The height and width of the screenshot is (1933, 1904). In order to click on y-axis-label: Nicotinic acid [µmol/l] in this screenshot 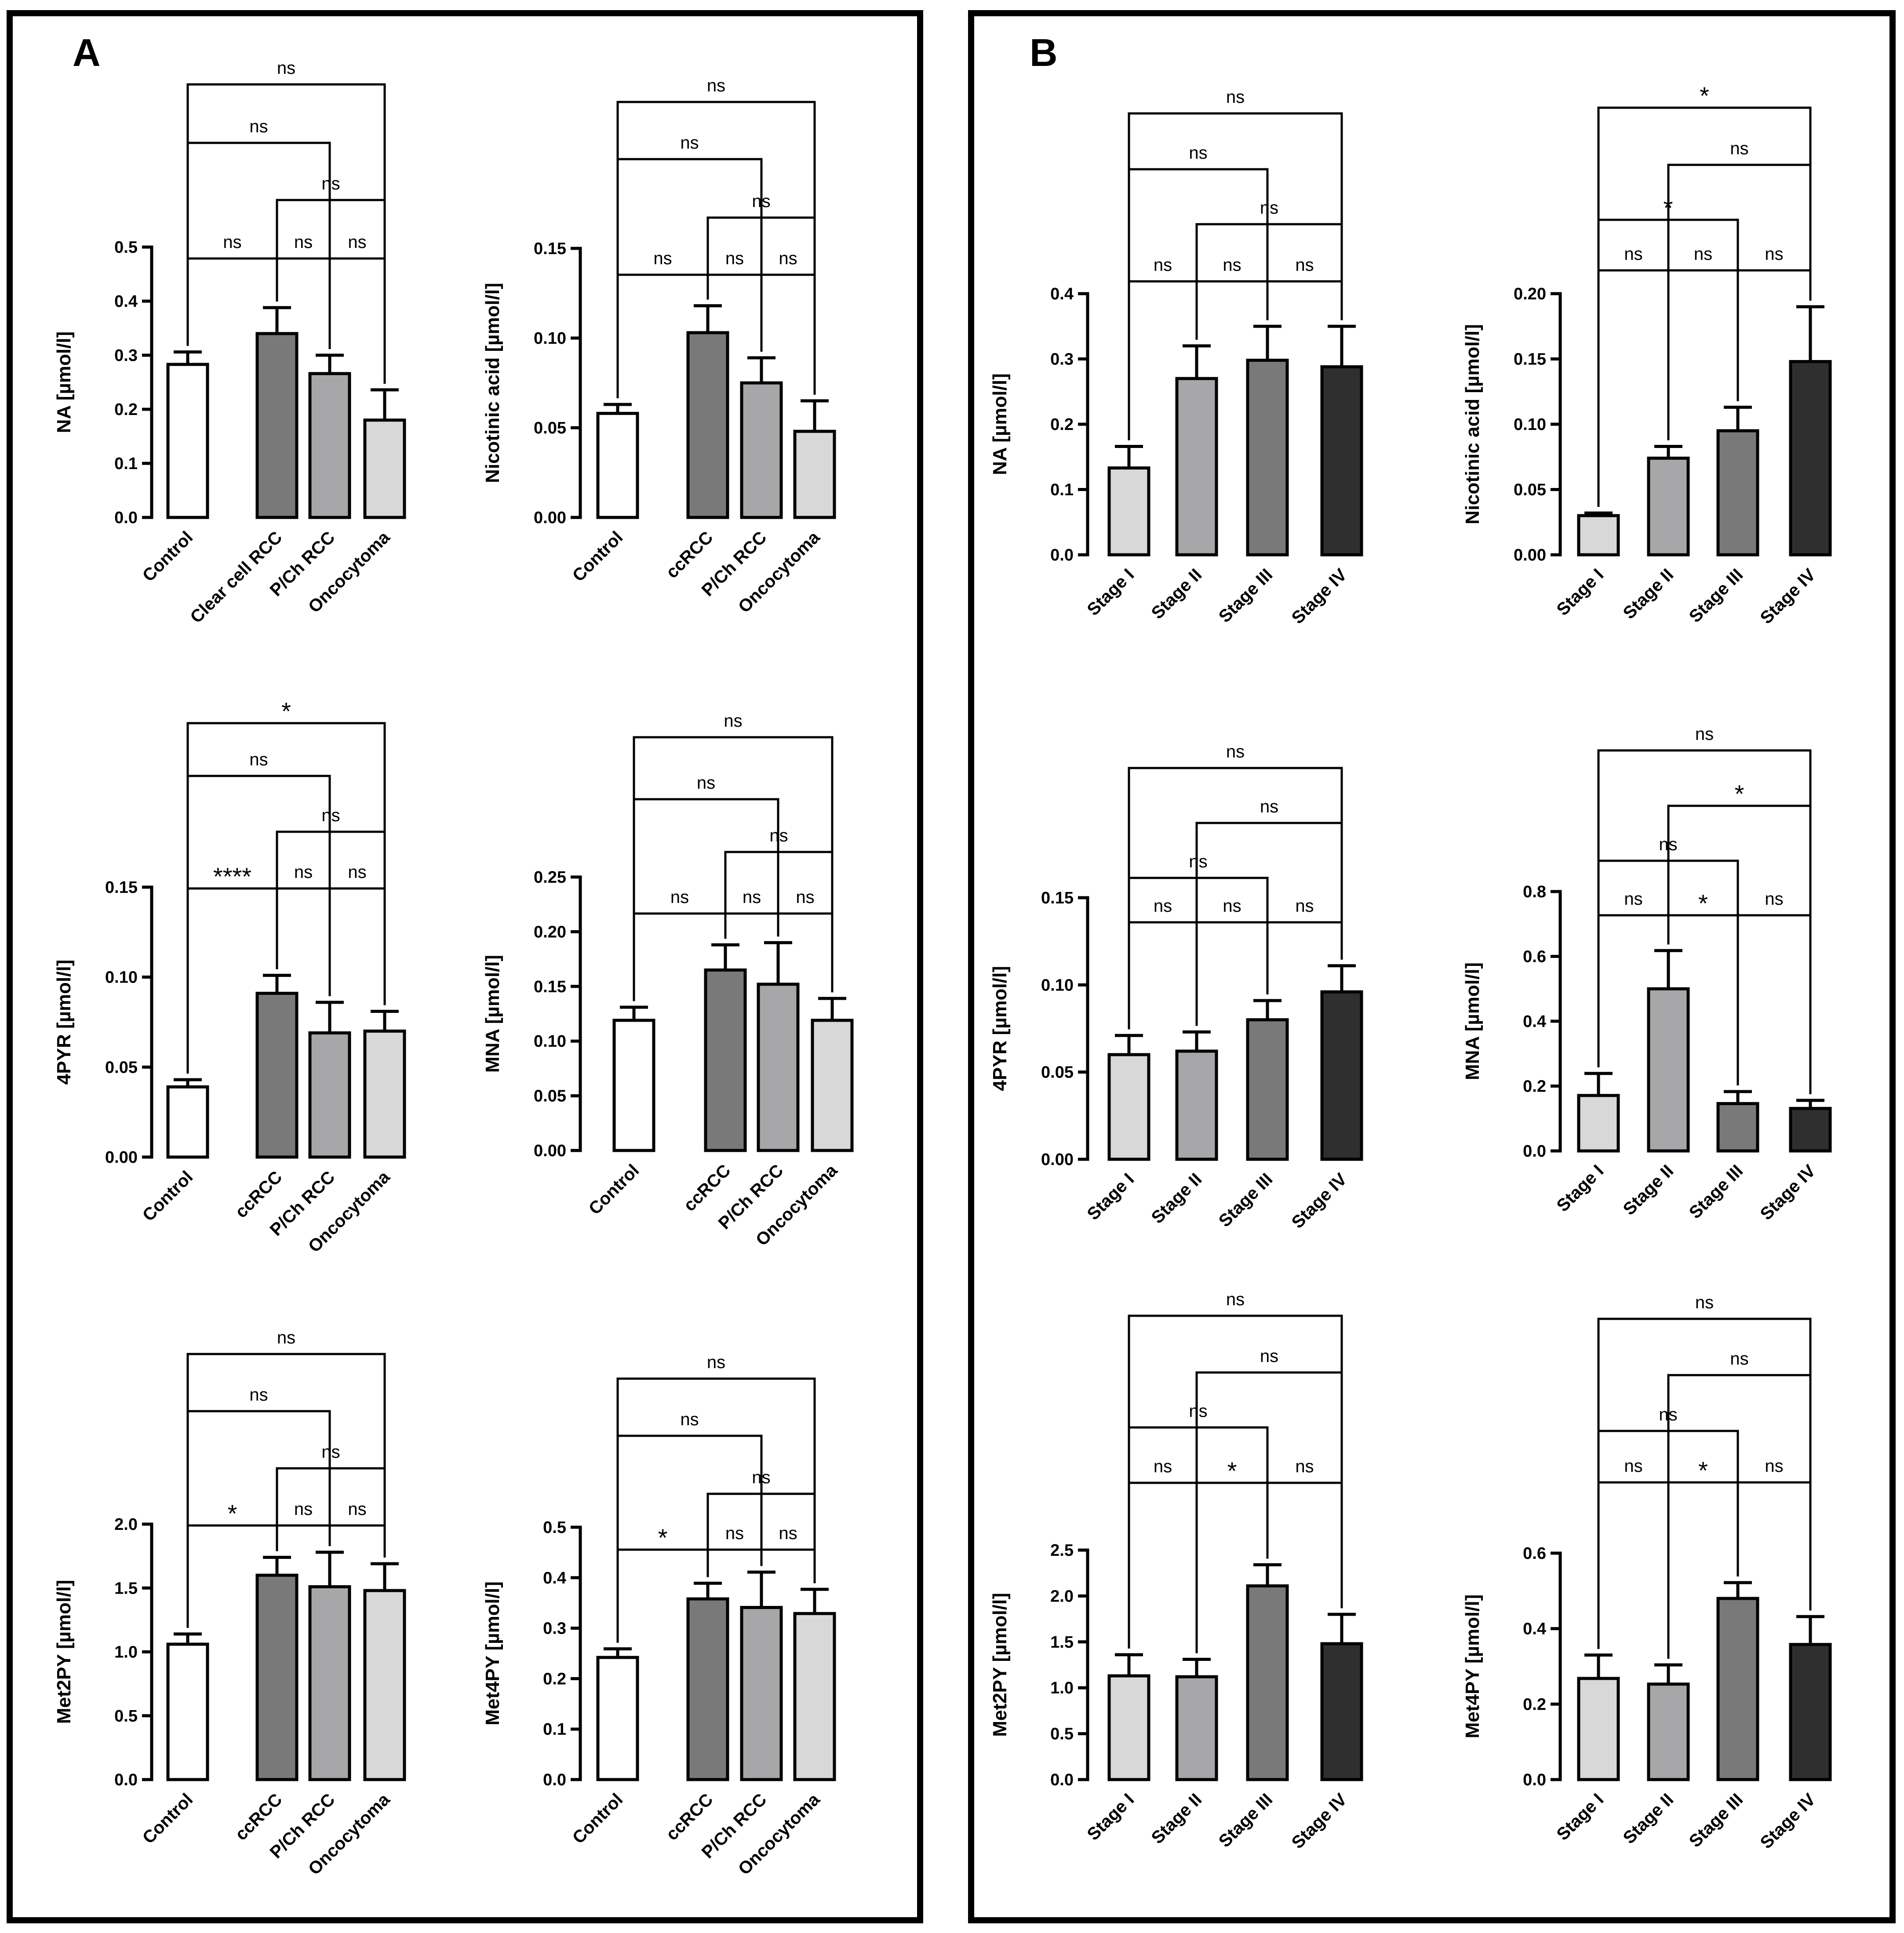, I will do `click(1473, 424)`.